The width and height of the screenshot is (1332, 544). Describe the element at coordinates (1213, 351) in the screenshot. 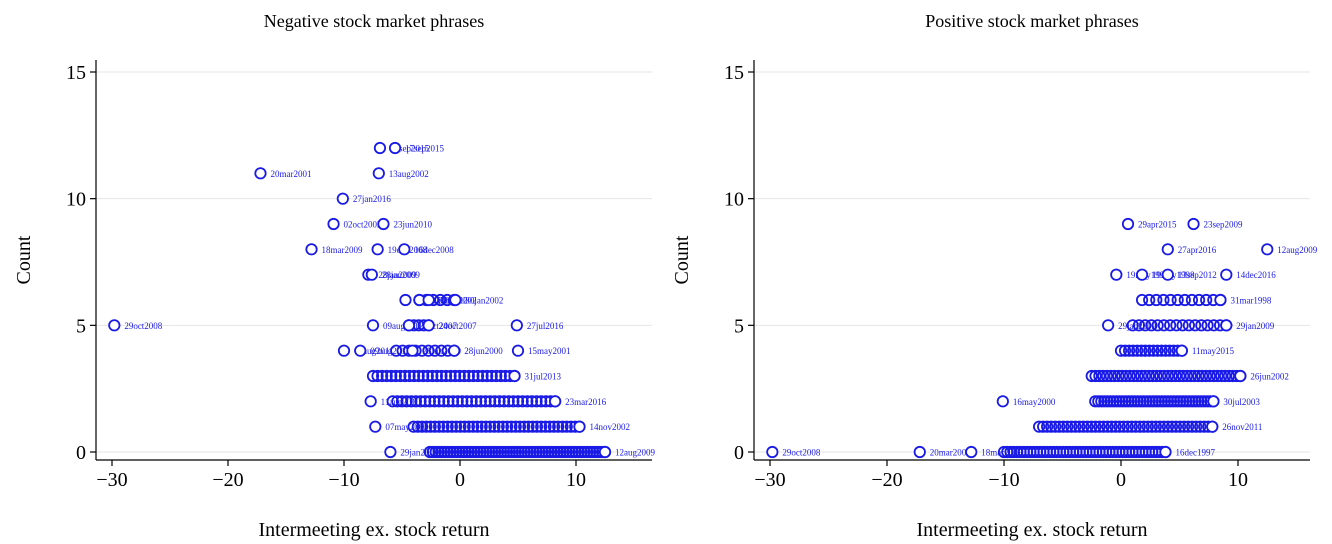

I see `data-label: 11may2015` at that location.